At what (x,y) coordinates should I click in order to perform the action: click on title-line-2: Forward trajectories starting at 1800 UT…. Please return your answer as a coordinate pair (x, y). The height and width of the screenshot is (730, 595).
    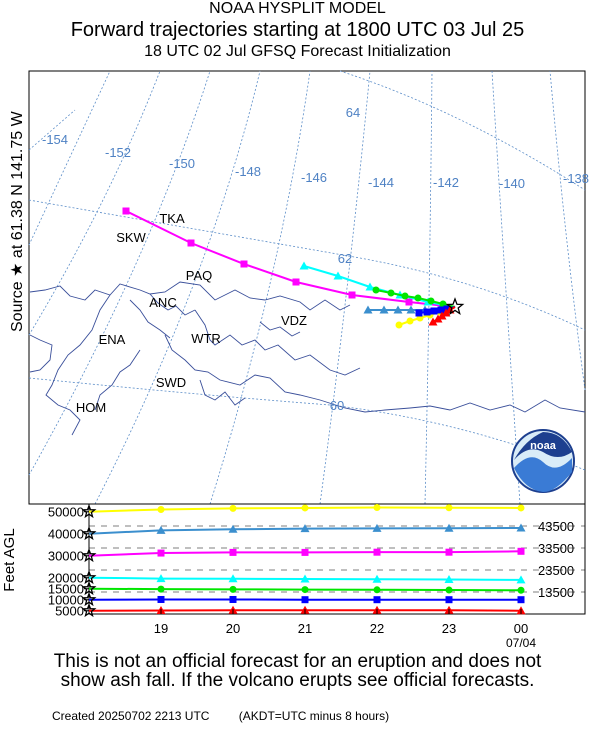
    Looking at the image, I should click on (297, 30).